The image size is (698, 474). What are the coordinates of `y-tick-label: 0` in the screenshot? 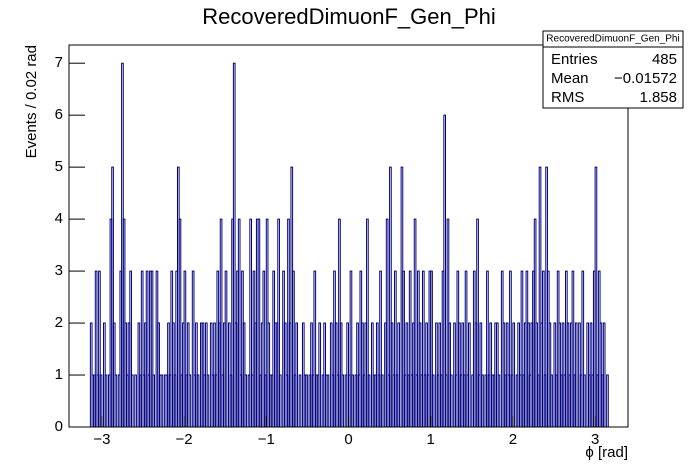 It's located at (59, 426).